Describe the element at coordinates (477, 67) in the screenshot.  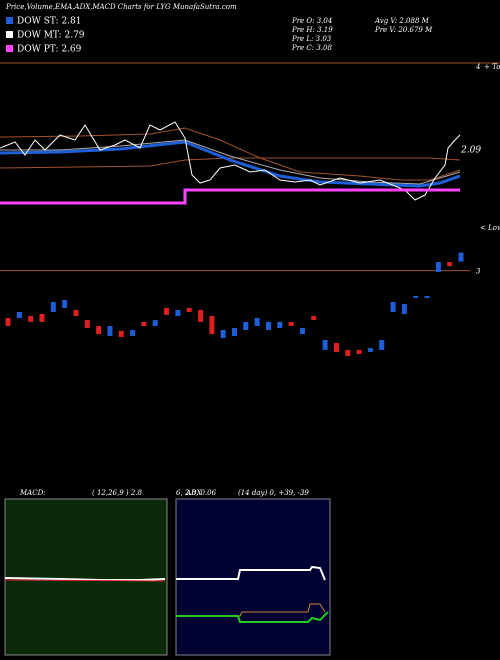
I see `tops-value: 4` at that location.